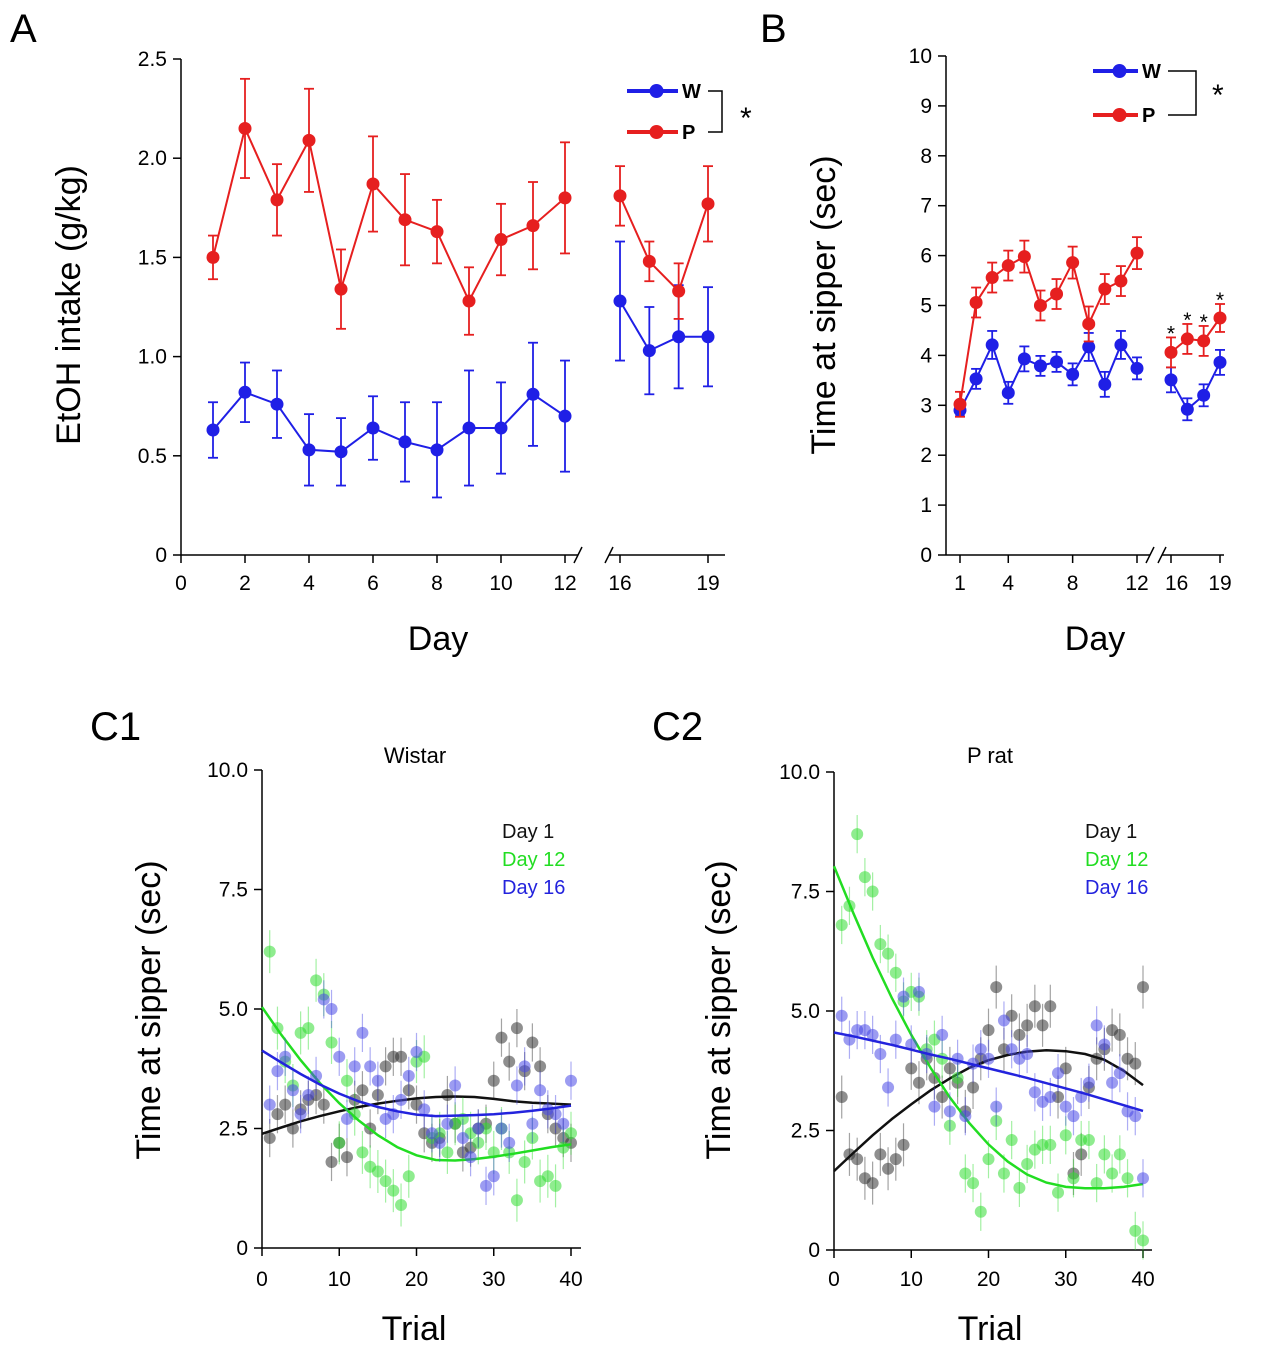  I want to click on panel-b-legend: WP *, so click(1158, 94).